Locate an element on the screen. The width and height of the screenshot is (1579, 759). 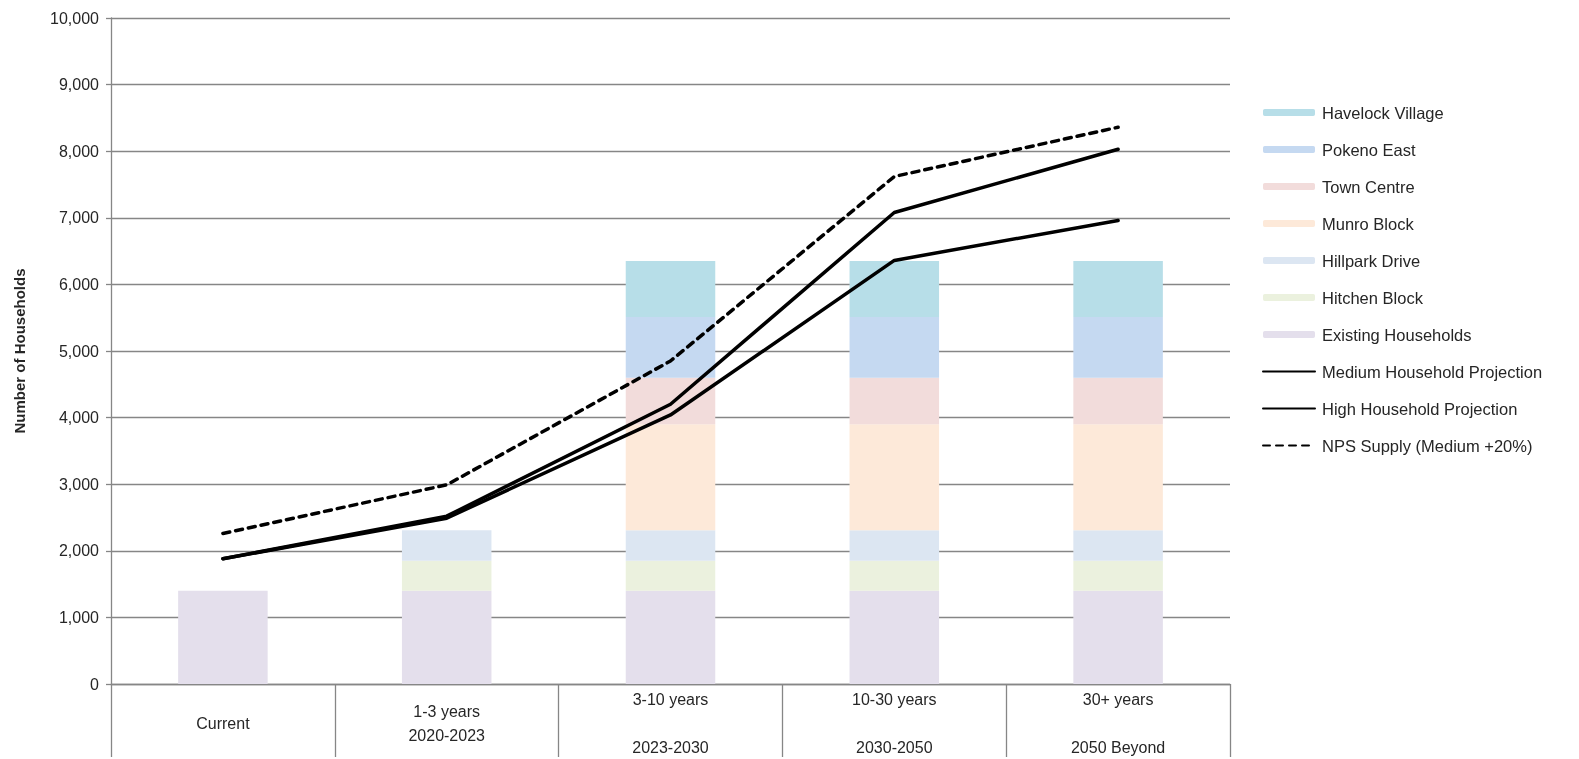
y-tick-label: 3,000 is located at coordinates (79, 484).